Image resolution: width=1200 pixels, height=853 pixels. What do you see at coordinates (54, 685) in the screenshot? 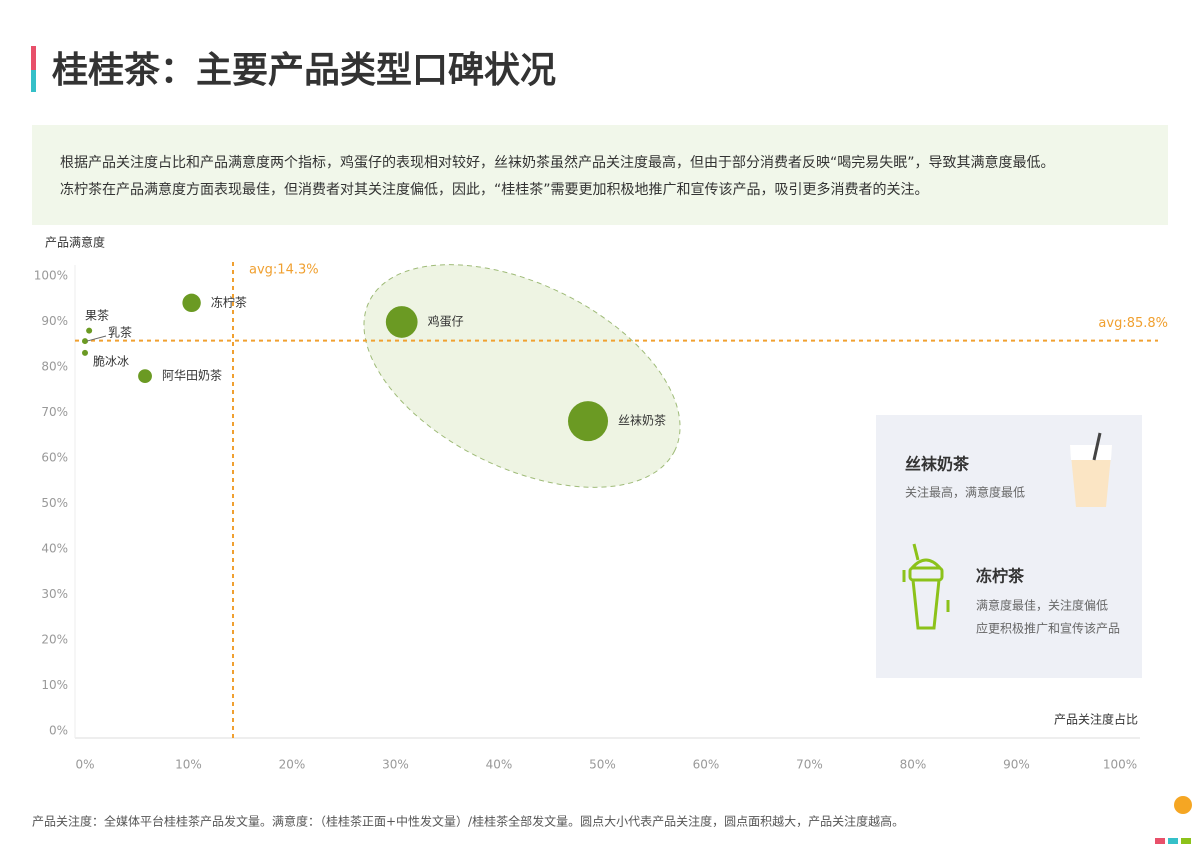
I see `y-tick-label: 10%` at bounding box center [54, 685].